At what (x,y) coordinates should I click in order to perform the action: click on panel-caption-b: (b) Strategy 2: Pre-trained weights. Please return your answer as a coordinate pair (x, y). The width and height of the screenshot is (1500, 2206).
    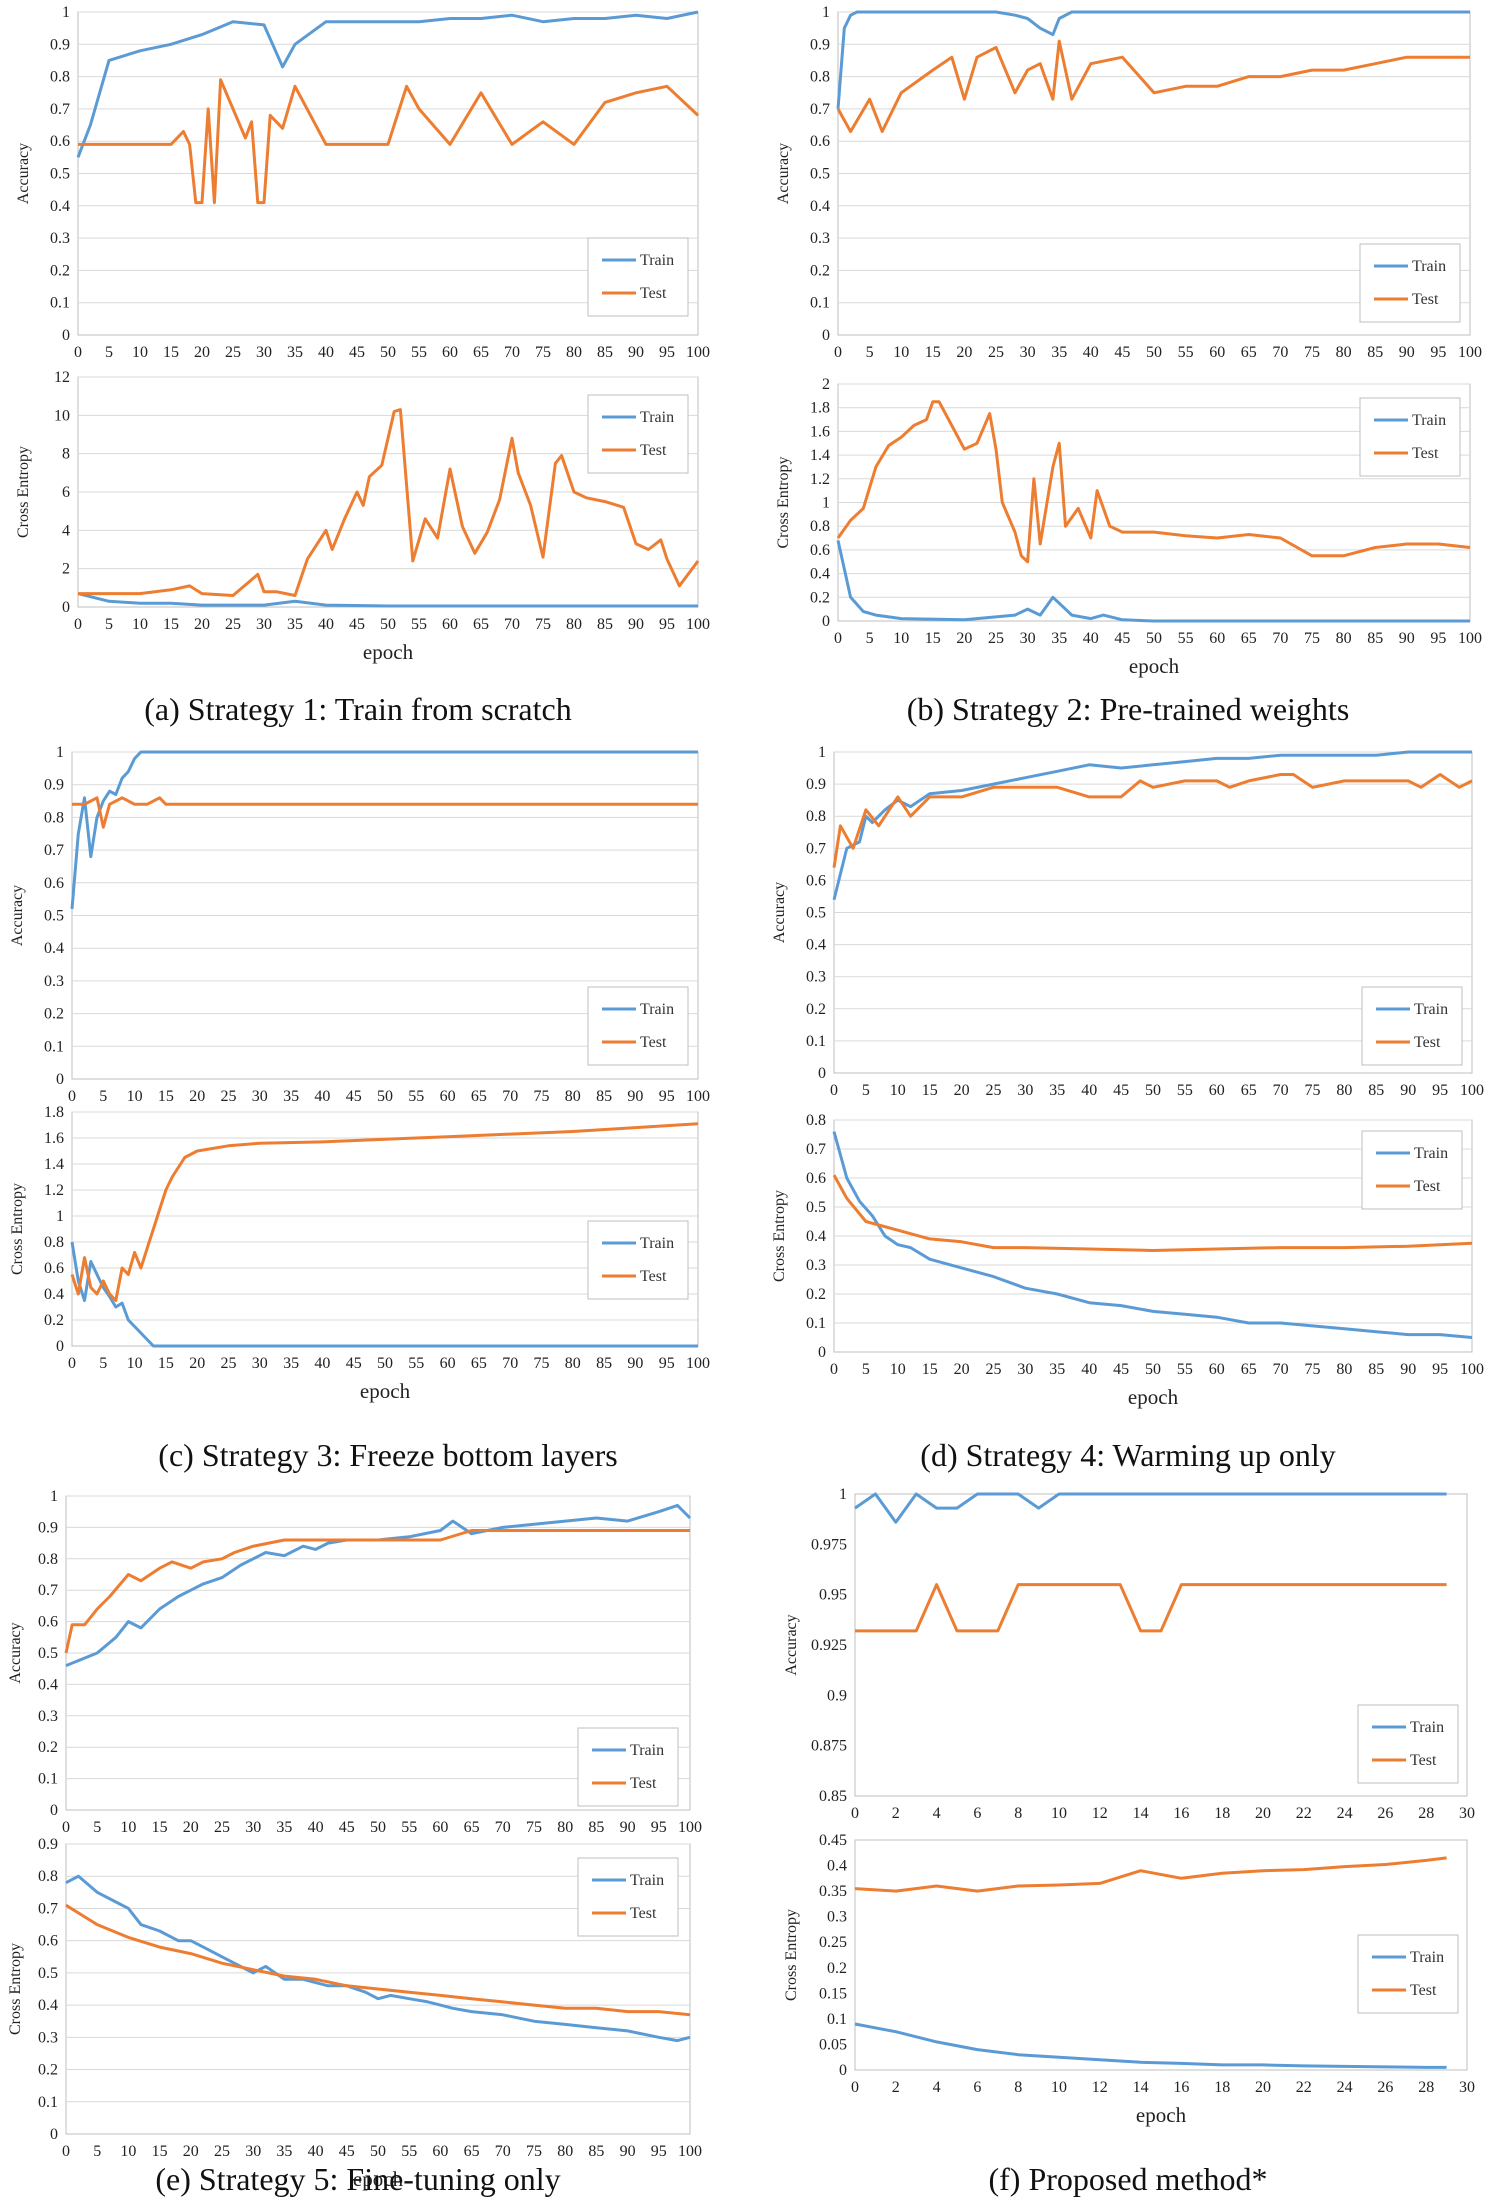
    Looking at the image, I should click on (1128, 709).